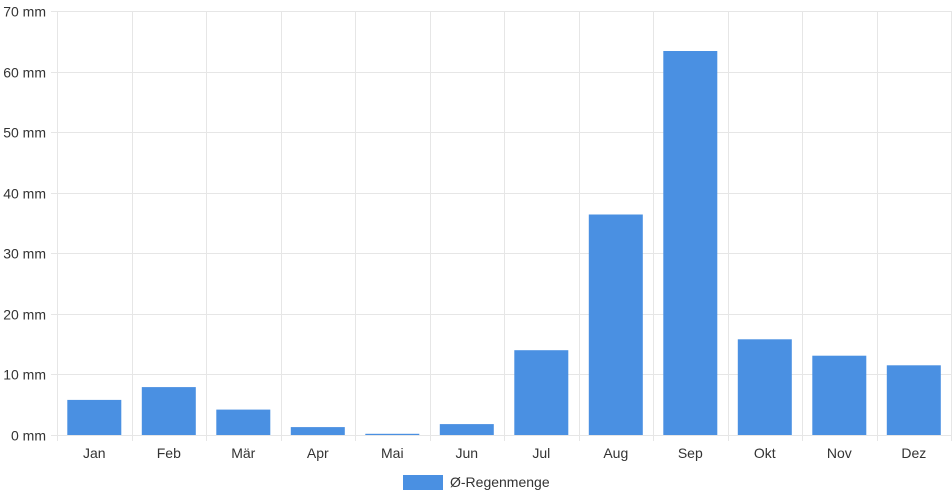 The width and height of the screenshot is (952, 500). I want to click on bar-okt, so click(764, 387).